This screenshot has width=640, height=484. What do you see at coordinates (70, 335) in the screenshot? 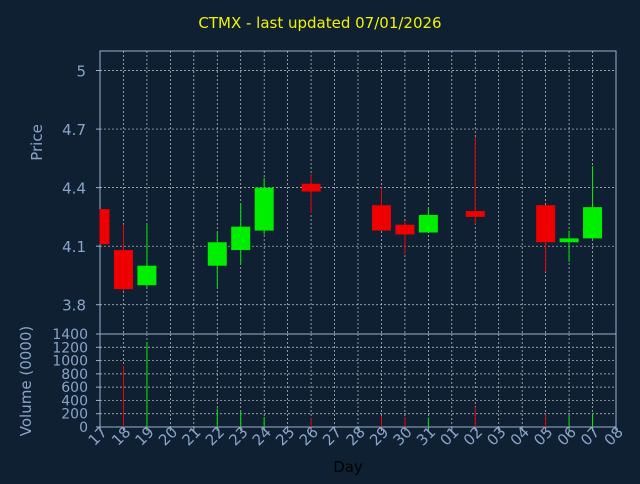
I see `volume-tick-label: 1400` at bounding box center [70, 335].